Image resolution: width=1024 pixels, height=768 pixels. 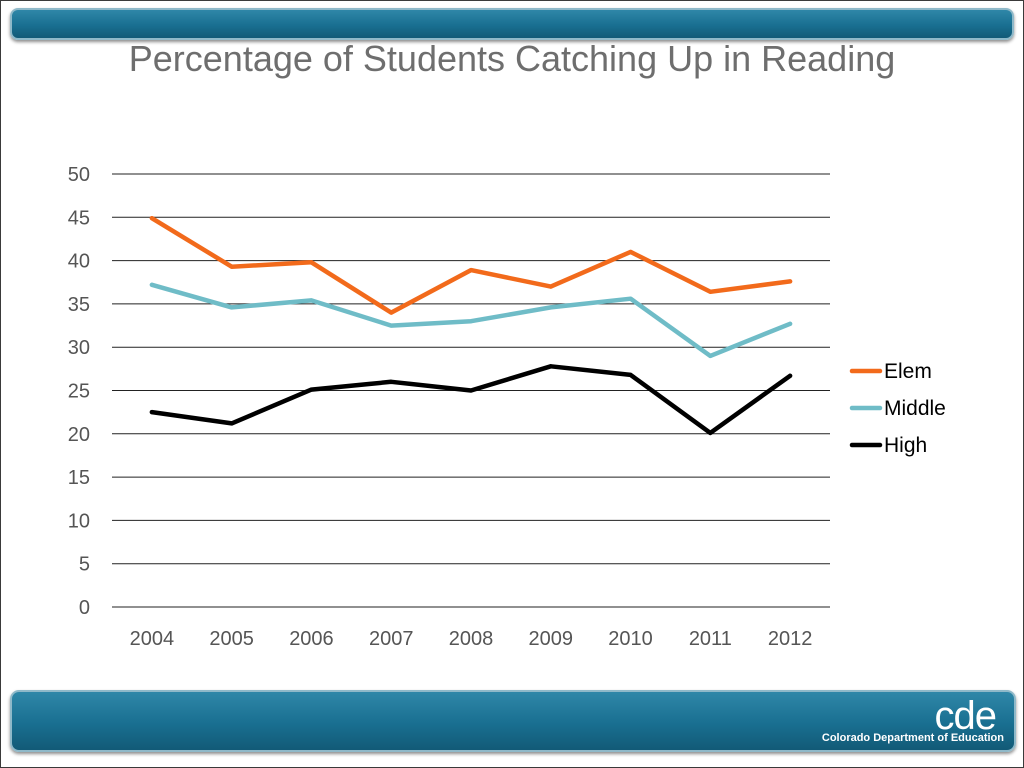 I want to click on y-tick-label: 5, so click(x=84, y=565).